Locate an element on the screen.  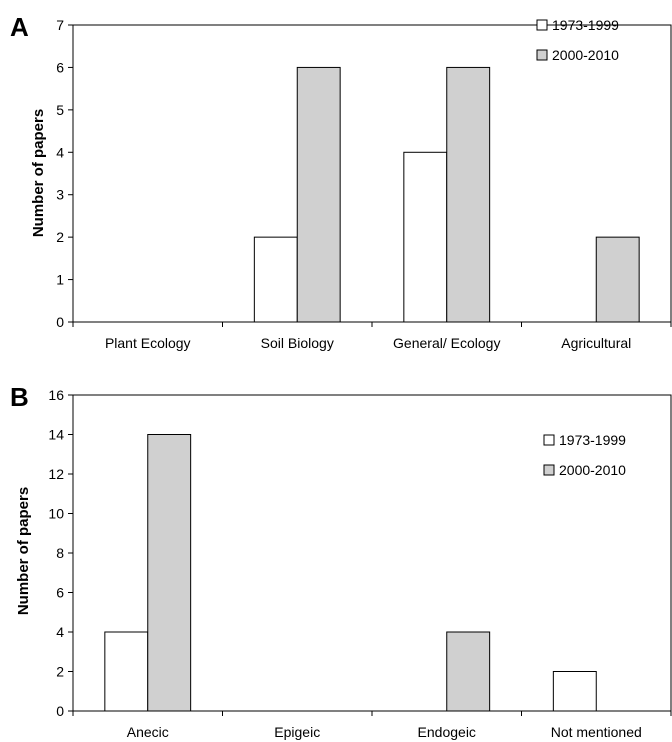
bar-1973-1999-soil-biology is located at coordinates (275, 279).